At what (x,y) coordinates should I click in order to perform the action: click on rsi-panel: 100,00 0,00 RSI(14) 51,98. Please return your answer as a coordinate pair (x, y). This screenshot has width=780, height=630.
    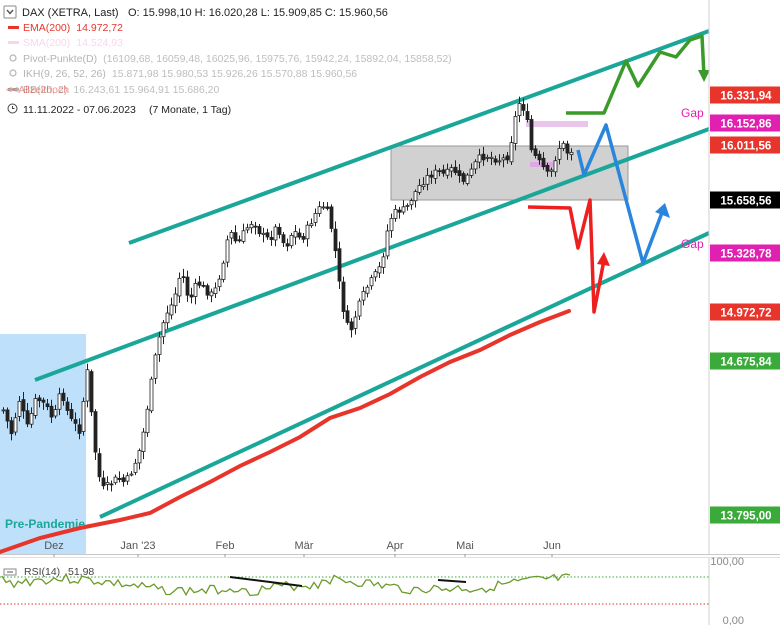
    Looking at the image, I should click on (390, 591).